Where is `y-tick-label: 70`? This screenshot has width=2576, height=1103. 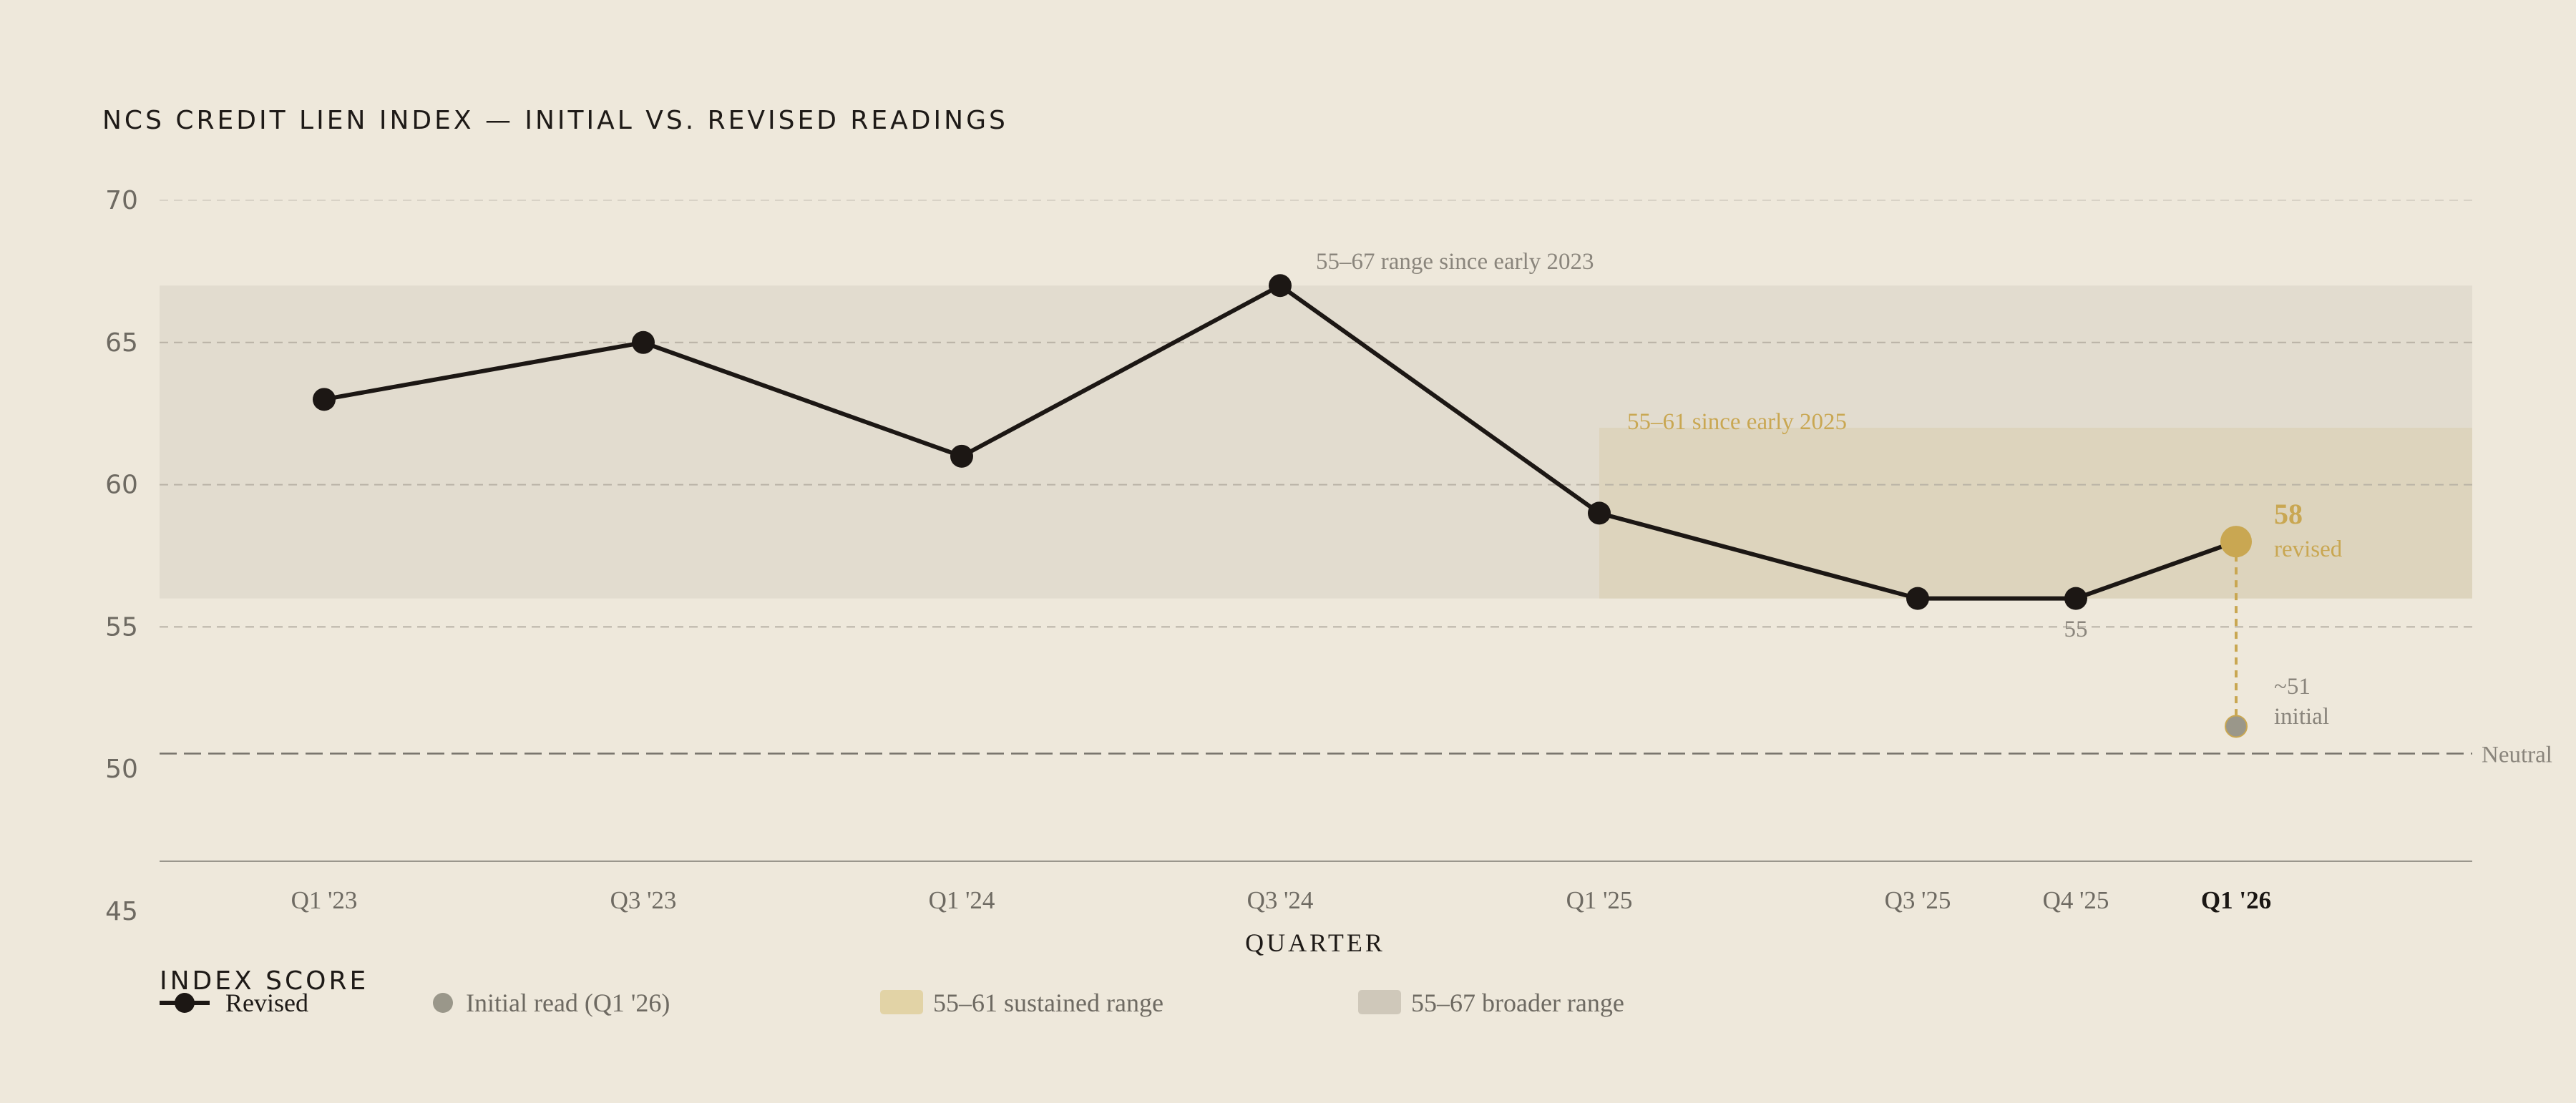 y-tick-label: 70 is located at coordinates (122, 201).